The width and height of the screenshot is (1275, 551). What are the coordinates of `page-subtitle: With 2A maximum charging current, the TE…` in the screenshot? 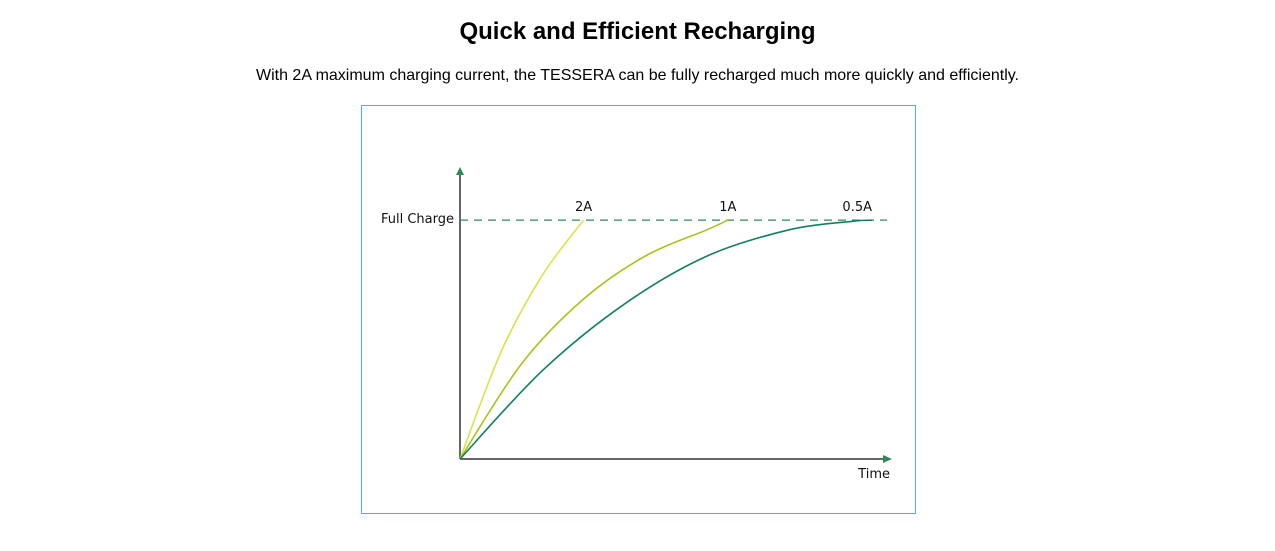 It's located at (637, 75).